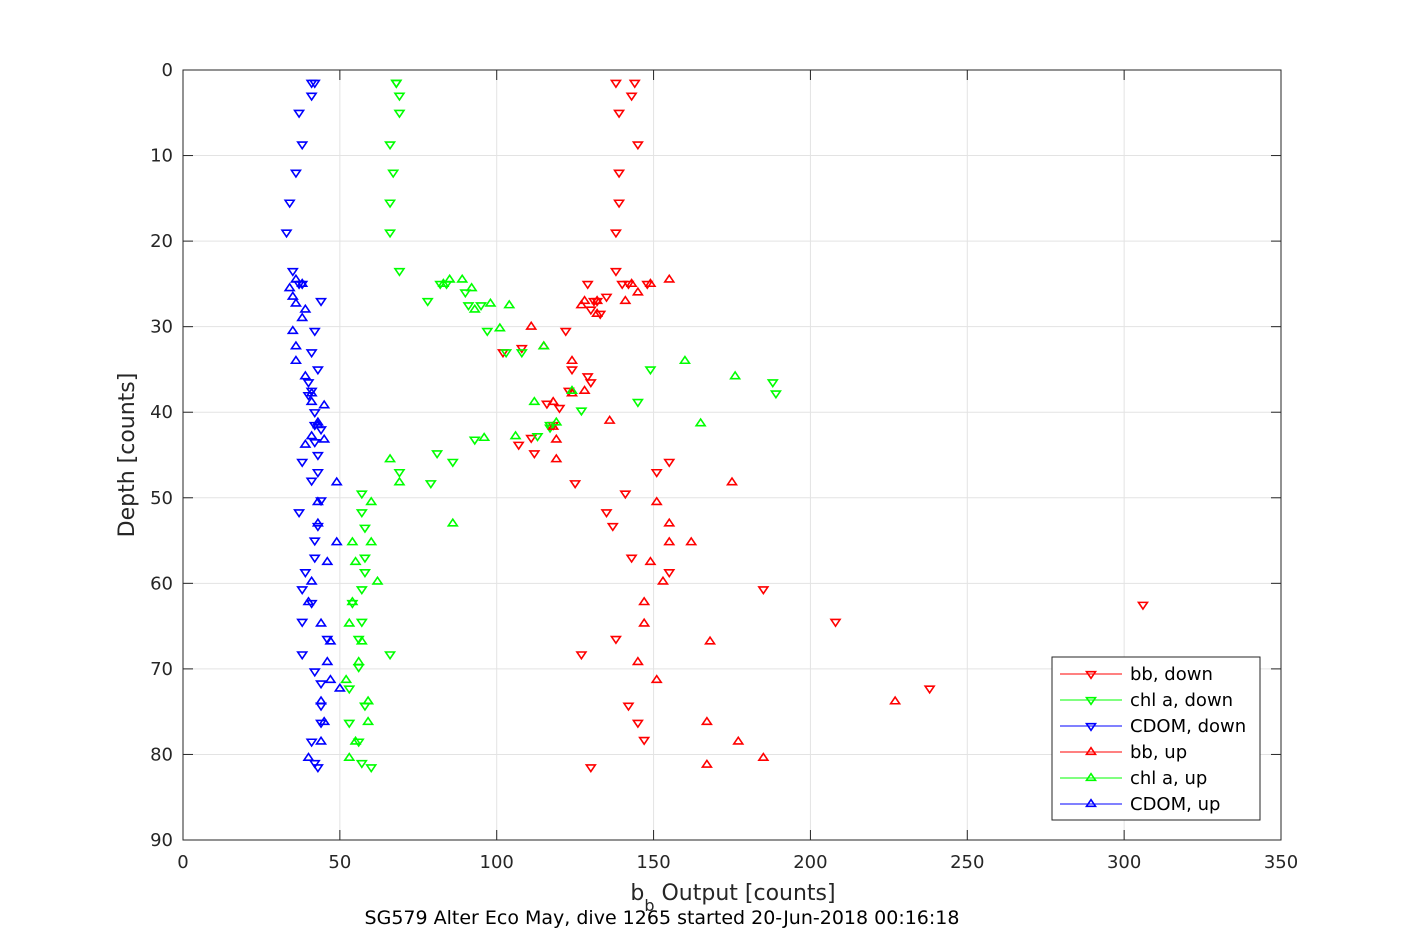 The image size is (1417, 945). Describe the element at coordinates (497, 862) in the screenshot. I see `x-tick-label: 100` at that location.